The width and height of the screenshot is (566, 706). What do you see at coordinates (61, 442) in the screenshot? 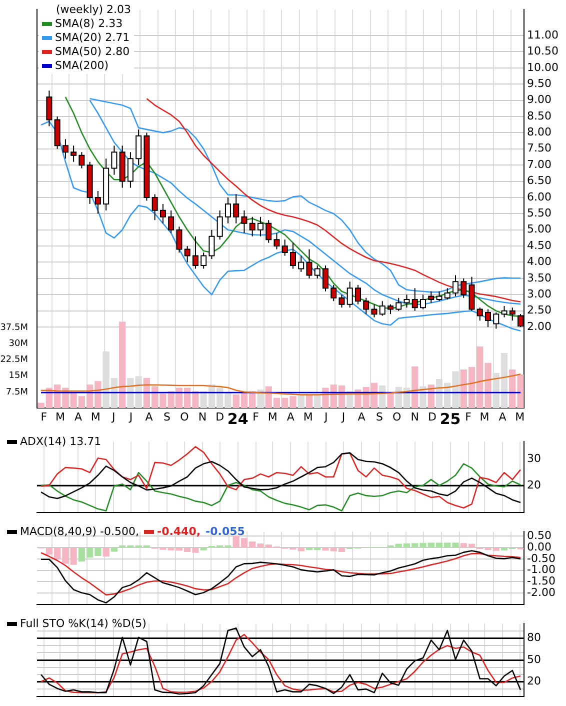
I see `legend-label: ADX(14) 13.71` at bounding box center [61, 442].